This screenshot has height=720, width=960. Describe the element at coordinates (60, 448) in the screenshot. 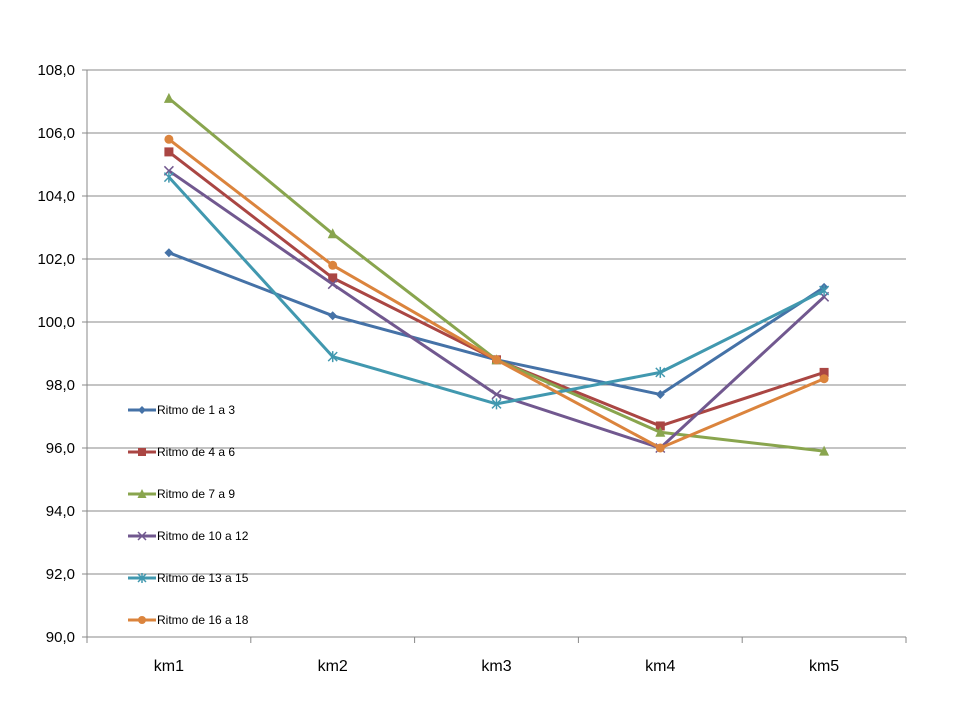

I see `y-tick-label: 96,0` at that location.